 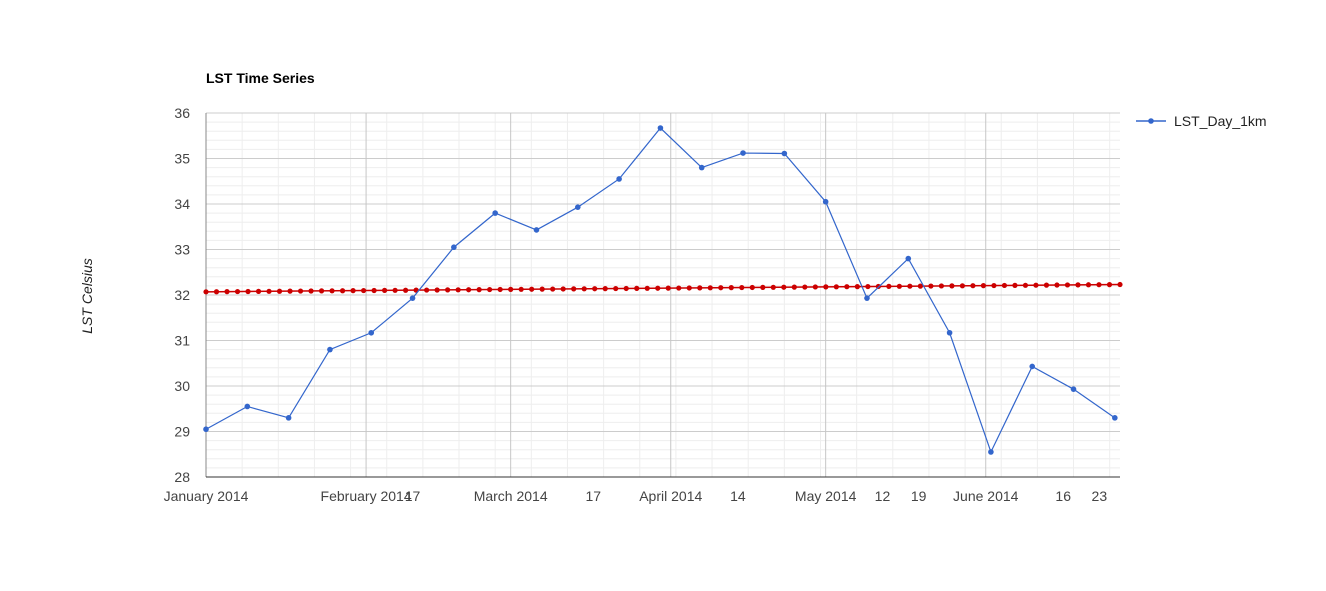 What do you see at coordinates (826, 496) in the screenshot?
I see `x-tick-label: May 2014` at bounding box center [826, 496].